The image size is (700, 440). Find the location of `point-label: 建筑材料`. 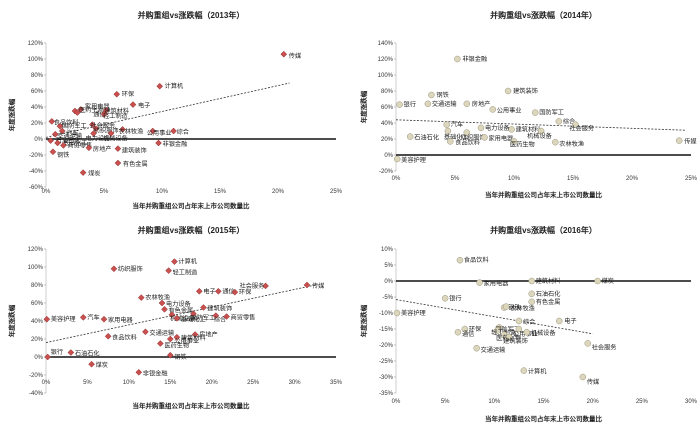

point-label: 建筑材料 is located at coordinates (193, 338).